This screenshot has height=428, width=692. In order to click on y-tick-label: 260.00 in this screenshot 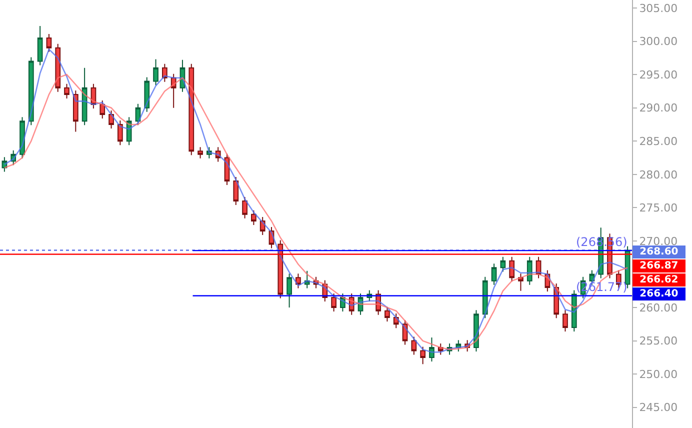, I will do `click(658, 307)`.